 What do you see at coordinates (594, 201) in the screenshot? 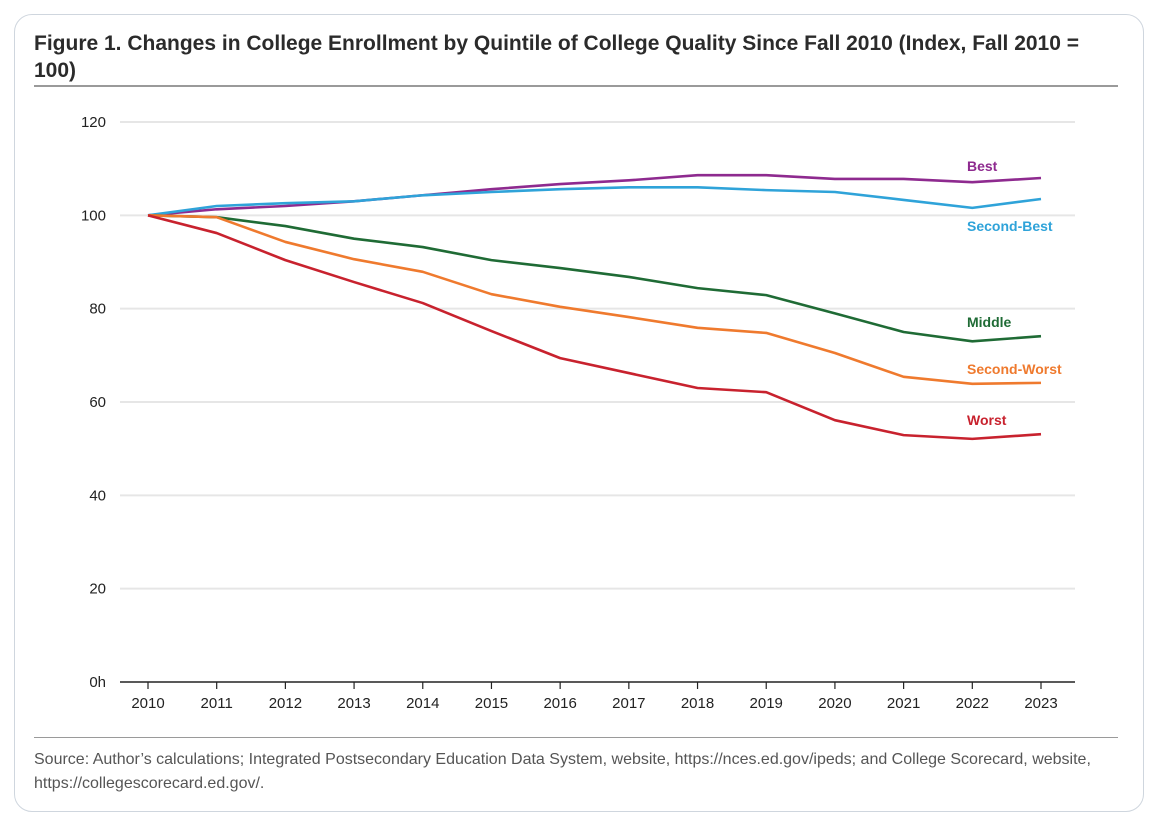
I see `series-line-second-best` at bounding box center [594, 201].